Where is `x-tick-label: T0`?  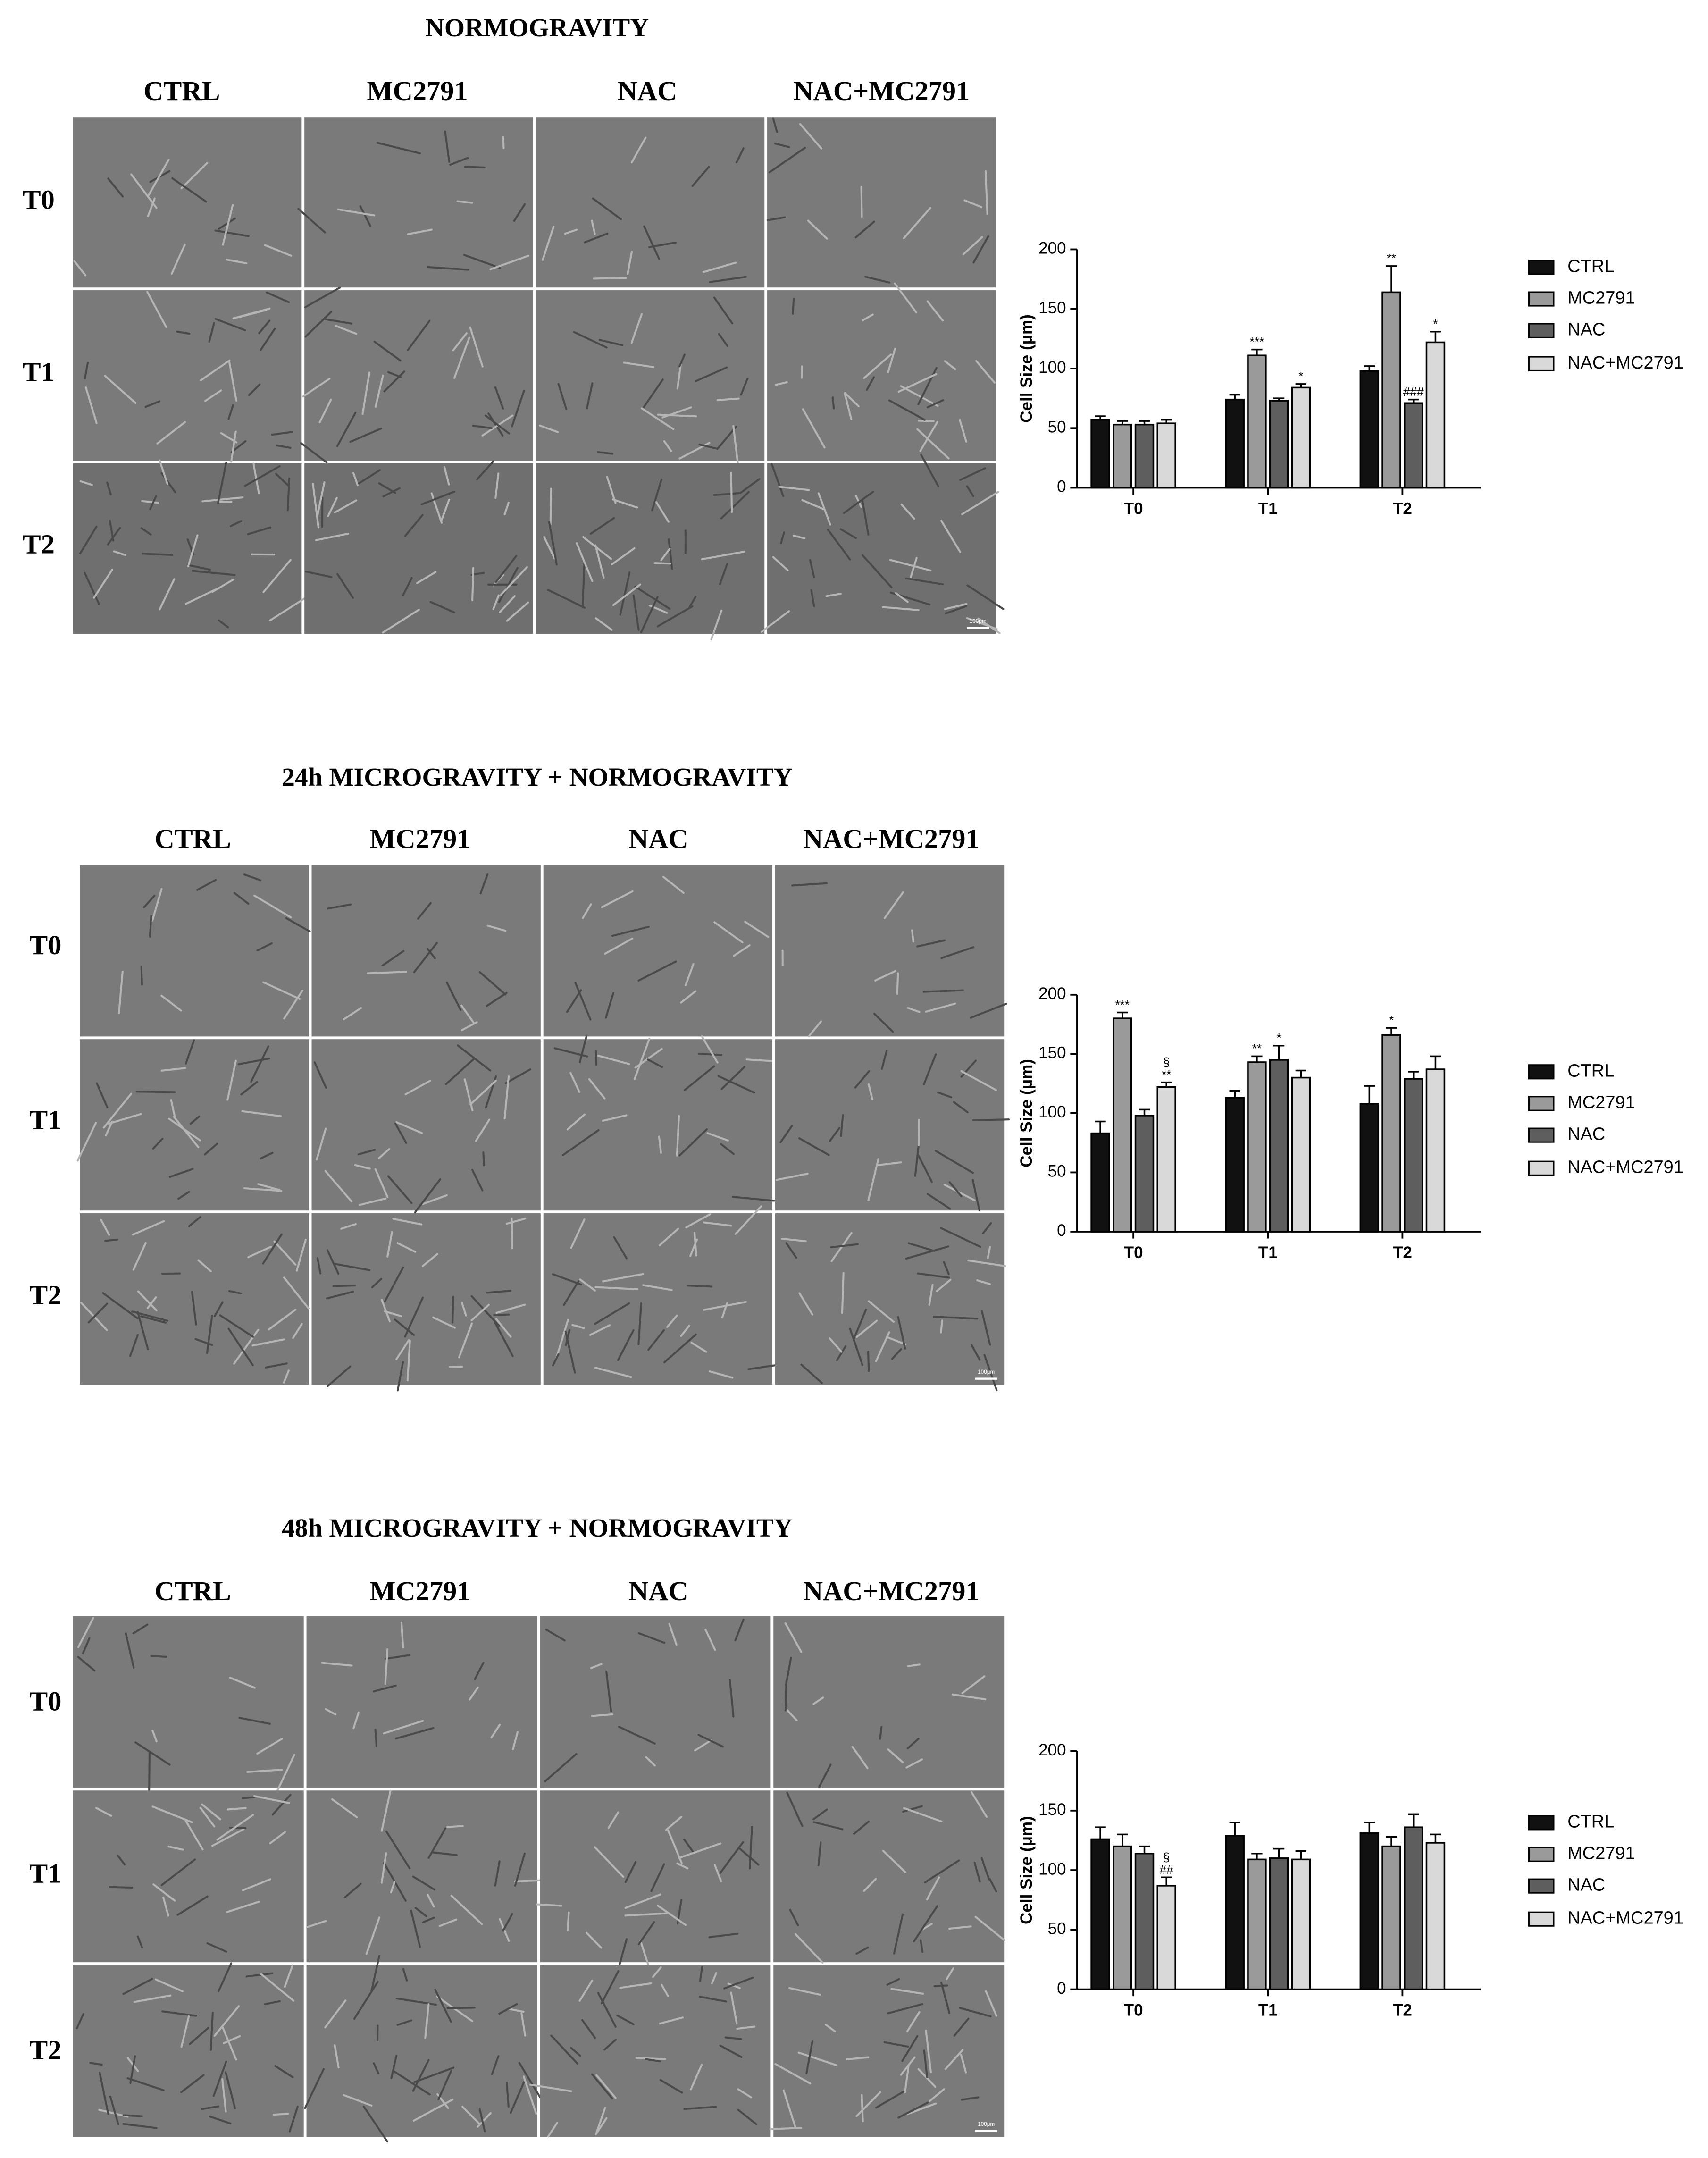 x-tick-label: T0 is located at coordinates (1133, 508).